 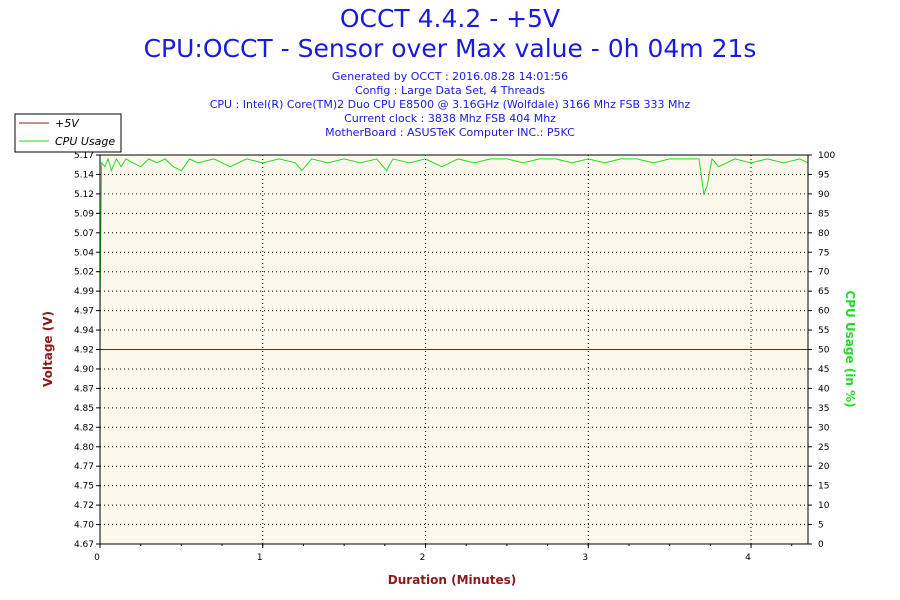 I want to click on legend-box, so click(x=68, y=133).